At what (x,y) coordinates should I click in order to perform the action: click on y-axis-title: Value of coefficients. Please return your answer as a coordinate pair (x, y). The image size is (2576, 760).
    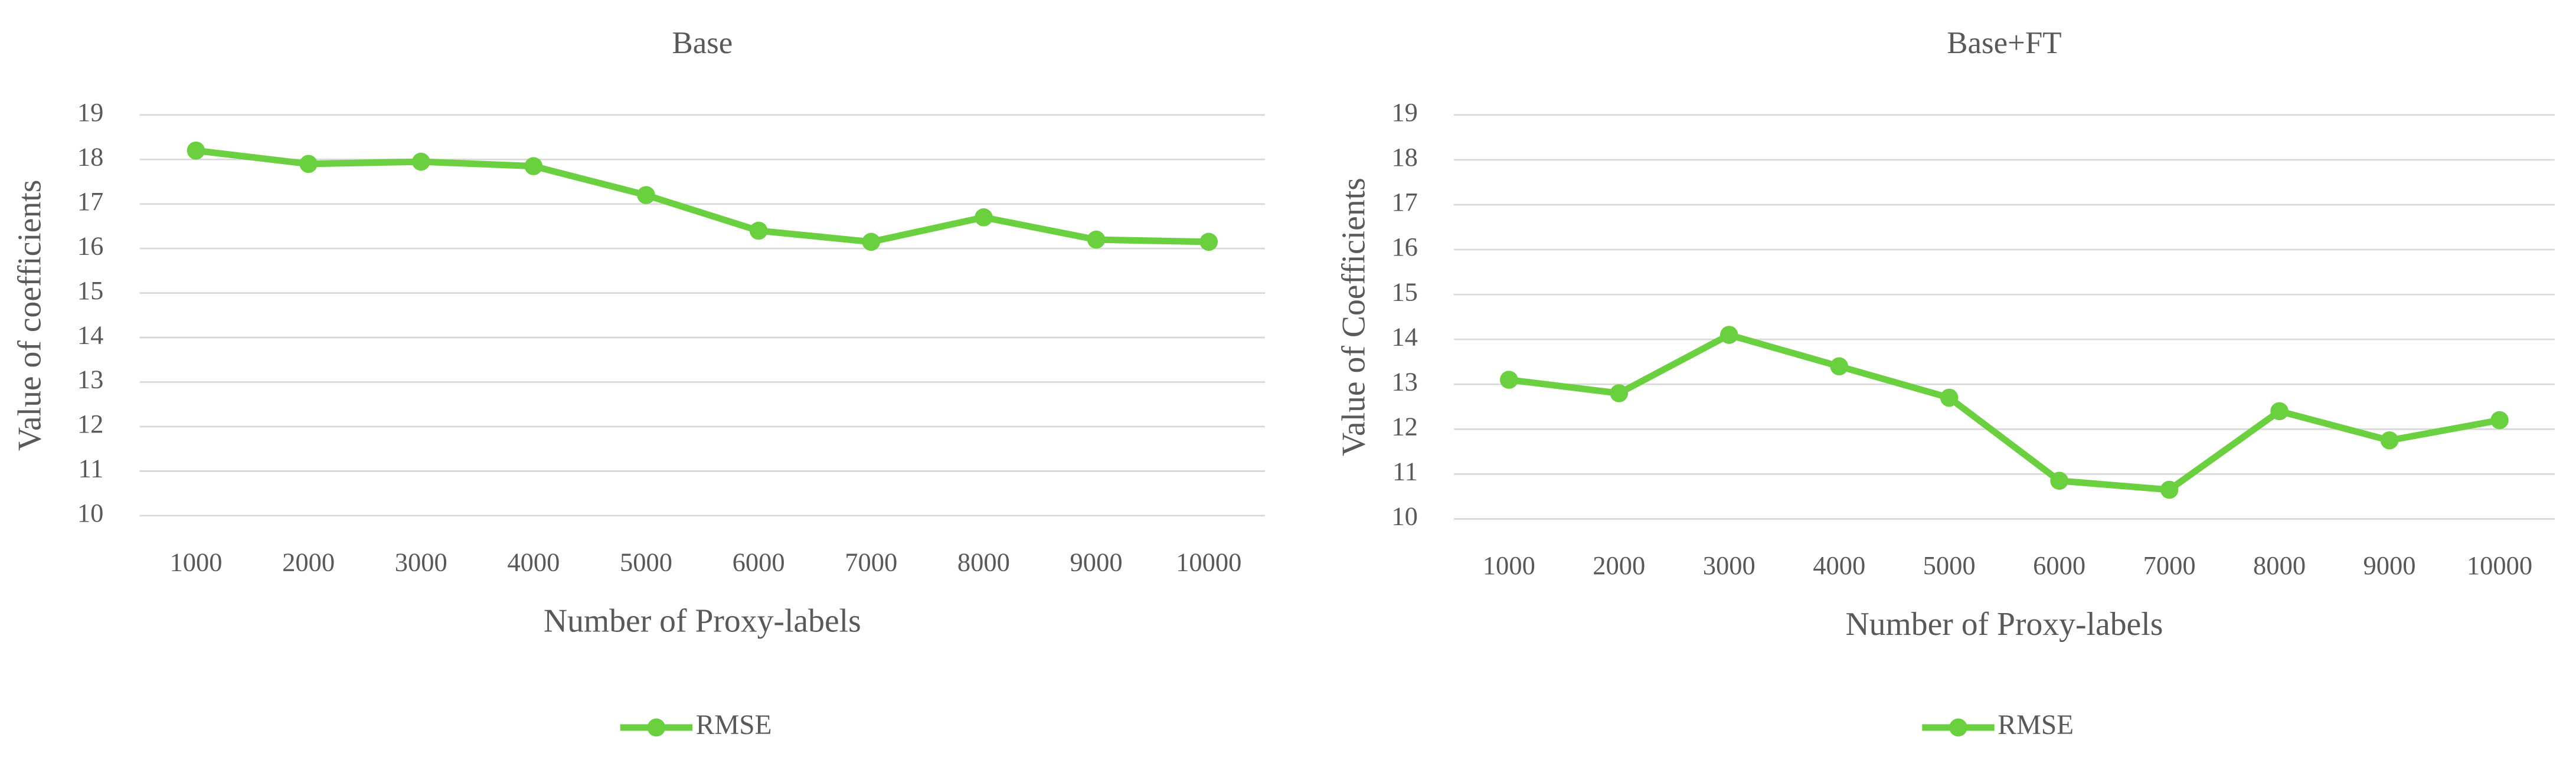
    Looking at the image, I should click on (30, 315).